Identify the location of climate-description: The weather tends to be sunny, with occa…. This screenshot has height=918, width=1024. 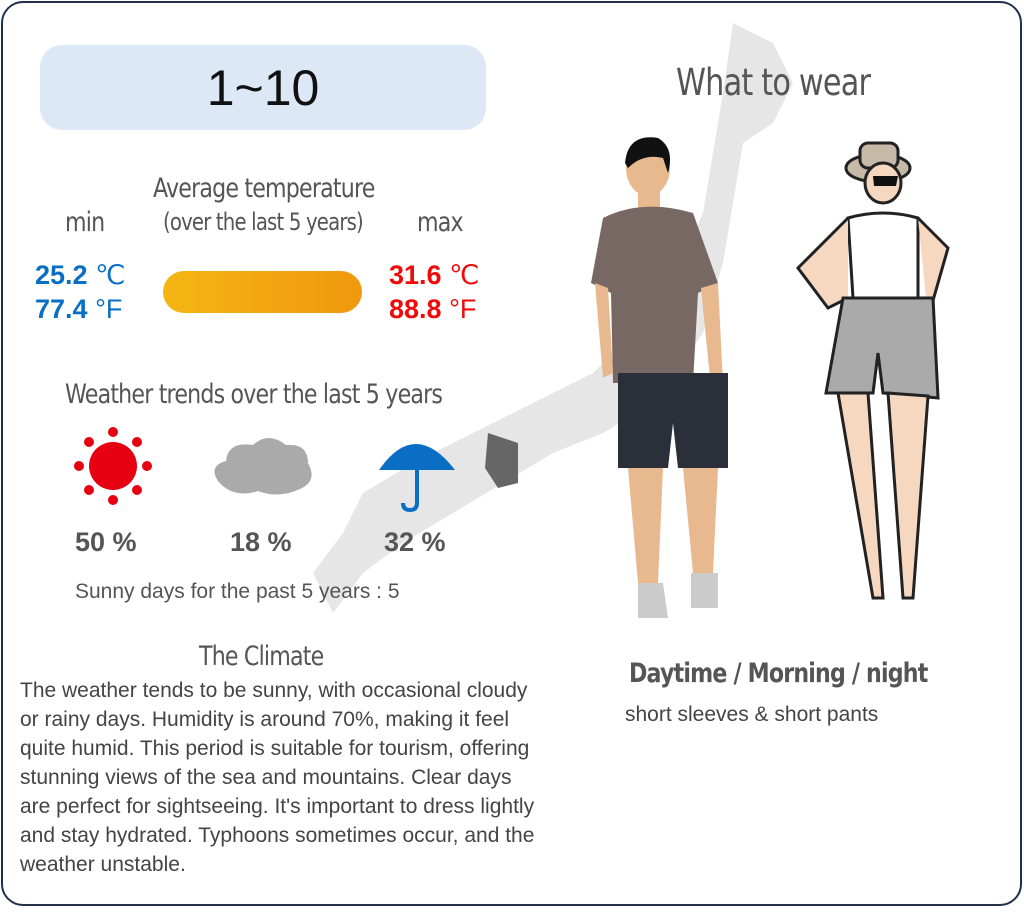
(277, 777).